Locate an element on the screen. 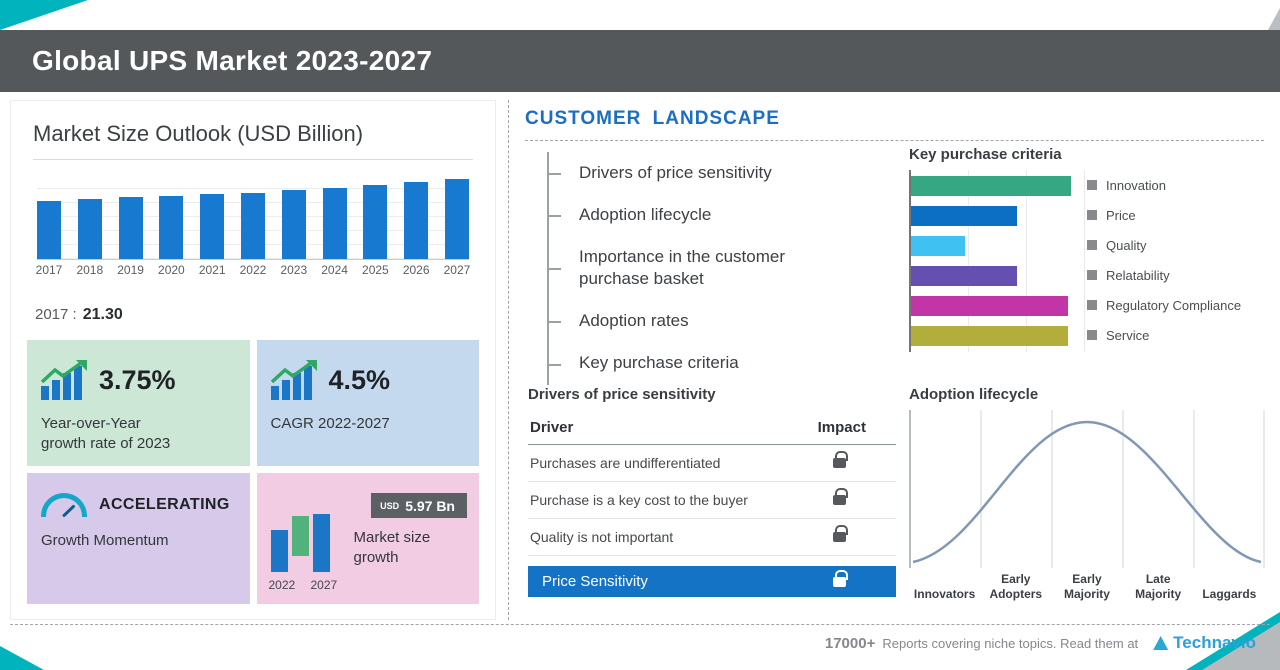 The width and height of the screenshot is (1280, 670). key-purchase-criteria-title: Key purchase criteria is located at coordinates (985, 154).